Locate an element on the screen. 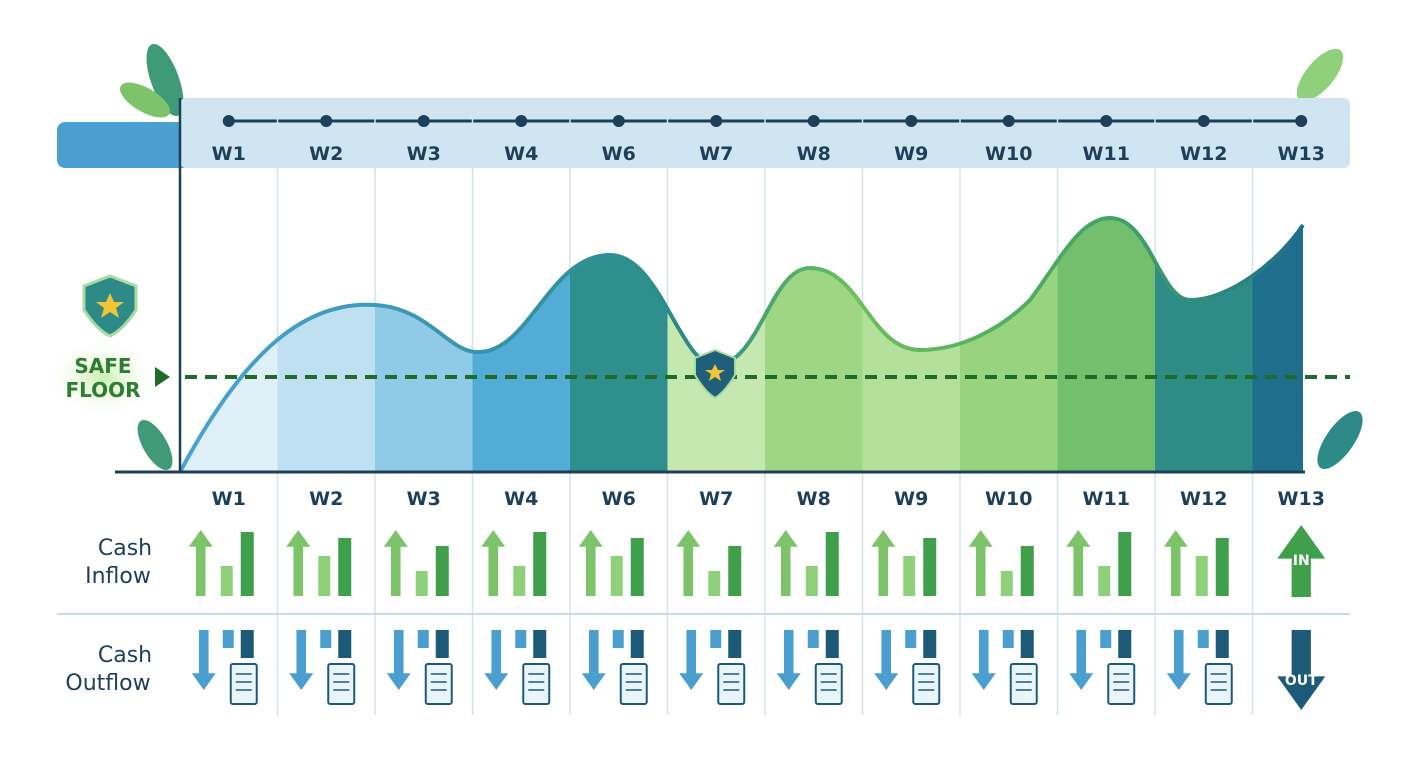 The image size is (1408, 768). star is located at coordinates (715, 372).